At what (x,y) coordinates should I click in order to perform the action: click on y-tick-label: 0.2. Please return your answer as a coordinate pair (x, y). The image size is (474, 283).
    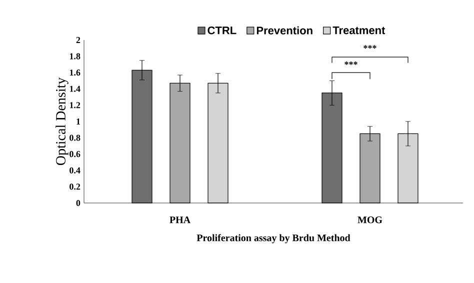
    Looking at the image, I should click on (75, 187).